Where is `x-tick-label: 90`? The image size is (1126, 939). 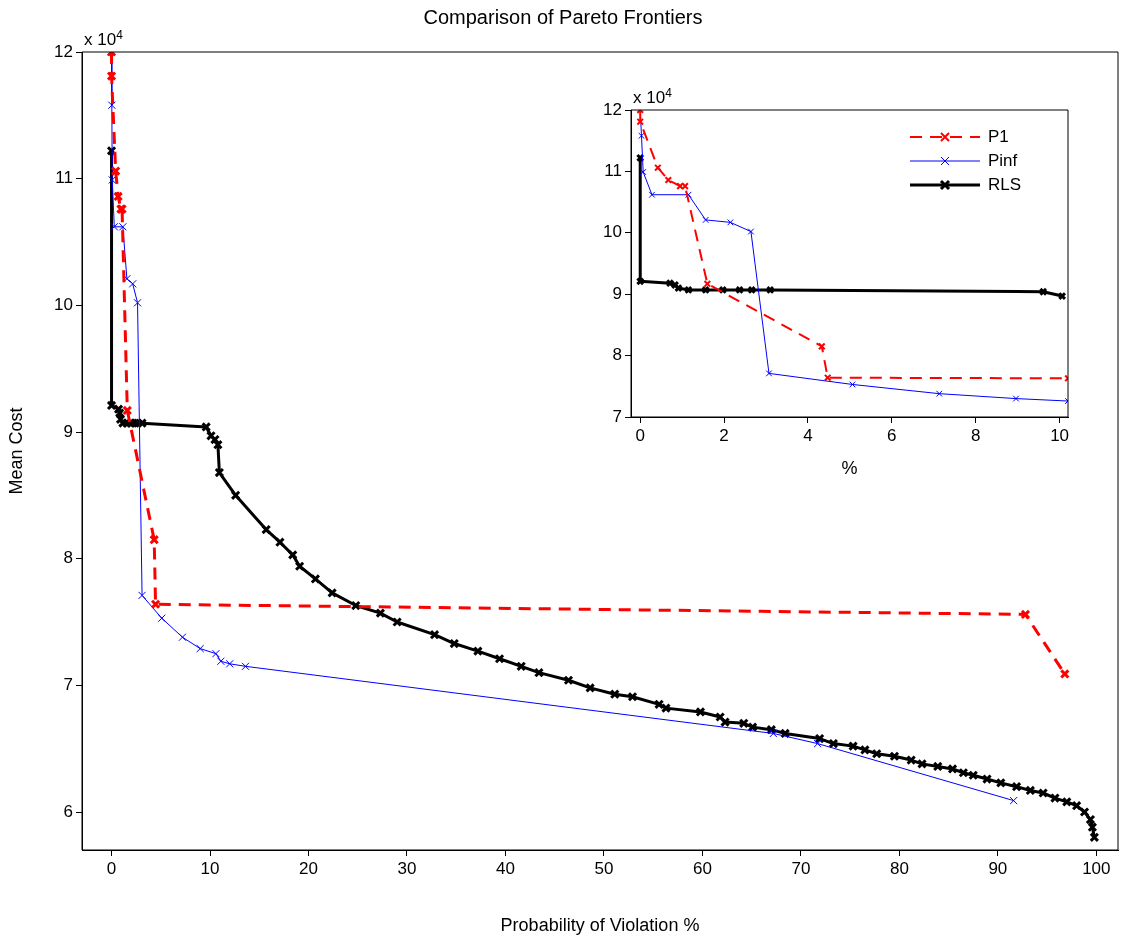
x-tick-label: 90 is located at coordinates (998, 868).